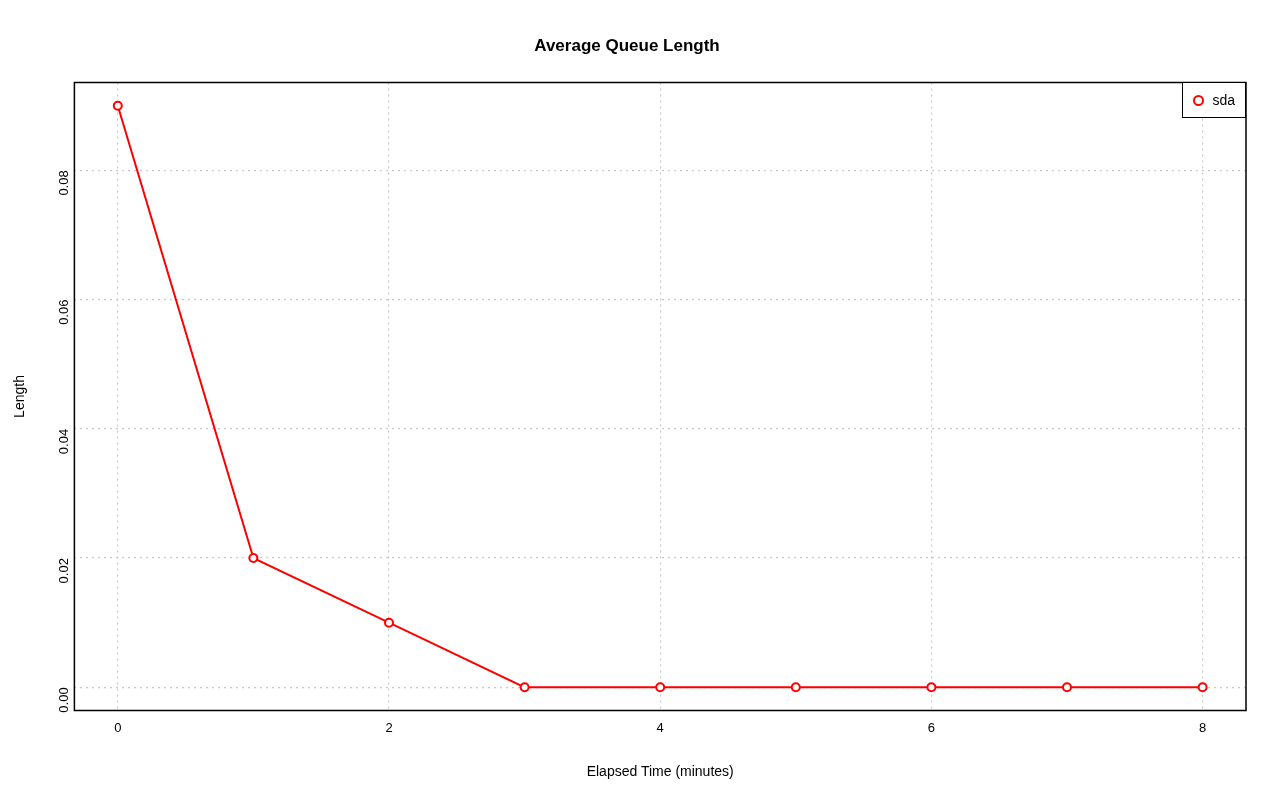 The width and height of the screenshot is (1280, 801). What do you see at coordinates (627, 45) in the screenshot?
I see `chart-title: Average Queue Length` at bounding box center [627, 45].